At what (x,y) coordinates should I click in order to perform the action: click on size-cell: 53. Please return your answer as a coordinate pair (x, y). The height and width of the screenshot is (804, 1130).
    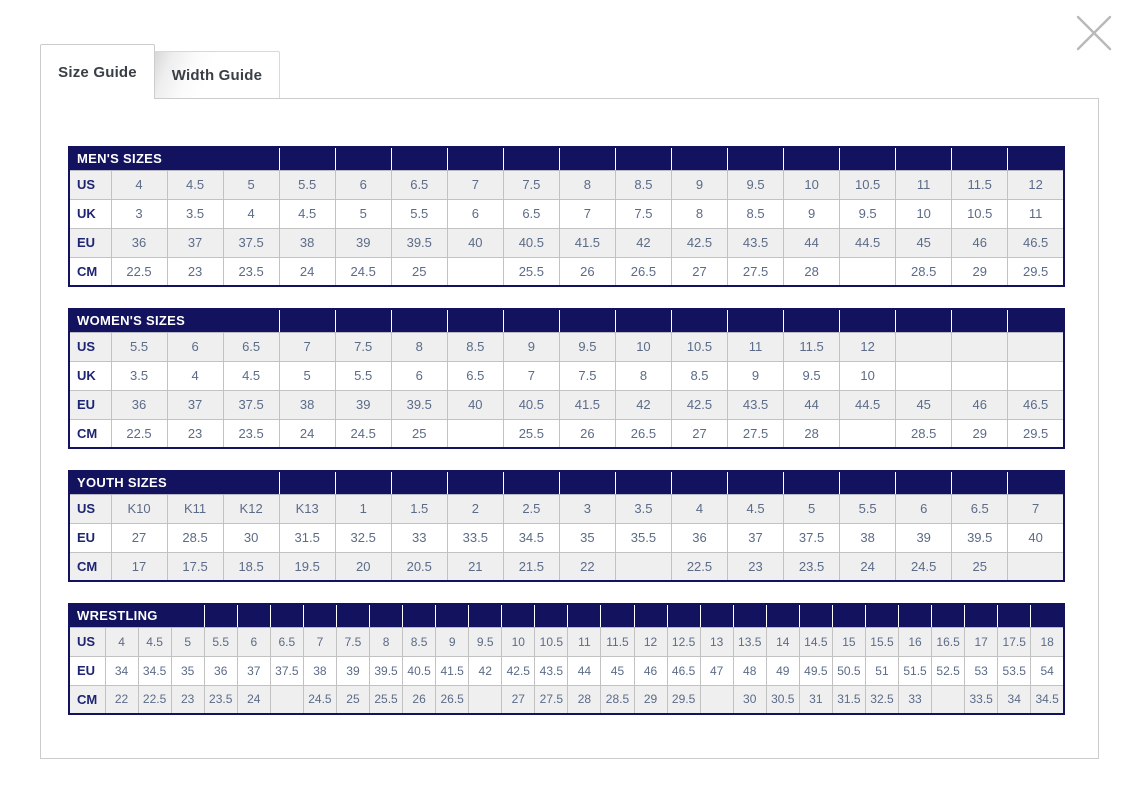
    Looking at the image, I should click on (981, 670).